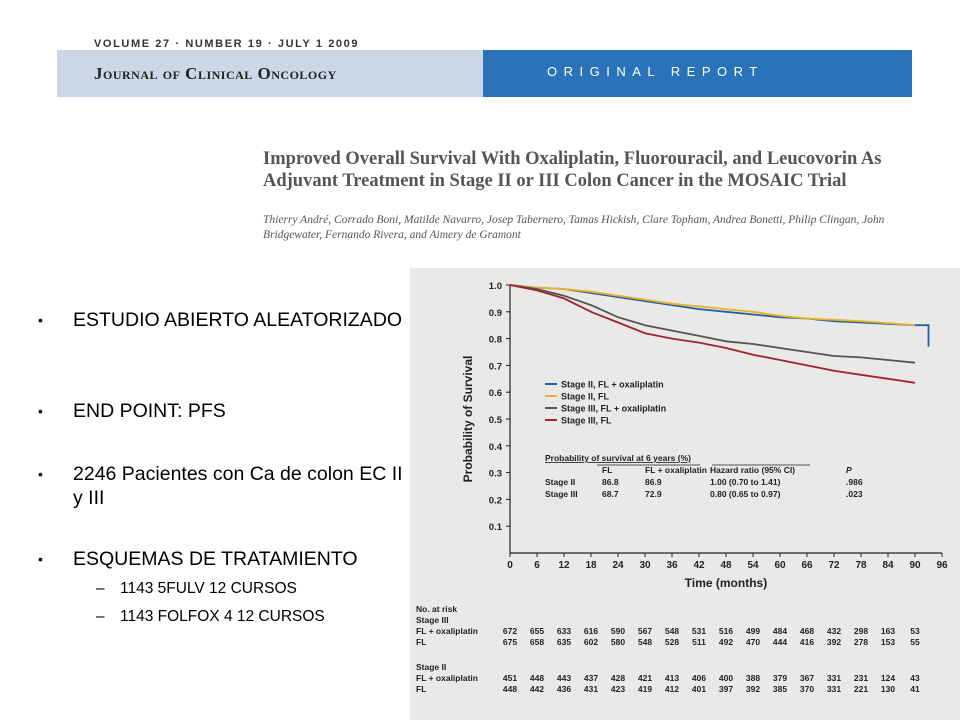 Image resolution: width=960 pixels, height=725 pixels. What do you see at coordinates (222, 616) in the screenshot?
I see `sub-bullet-text: 1143 FOLFOX 4 12 CURSOS` at bounding box center [222, 616].